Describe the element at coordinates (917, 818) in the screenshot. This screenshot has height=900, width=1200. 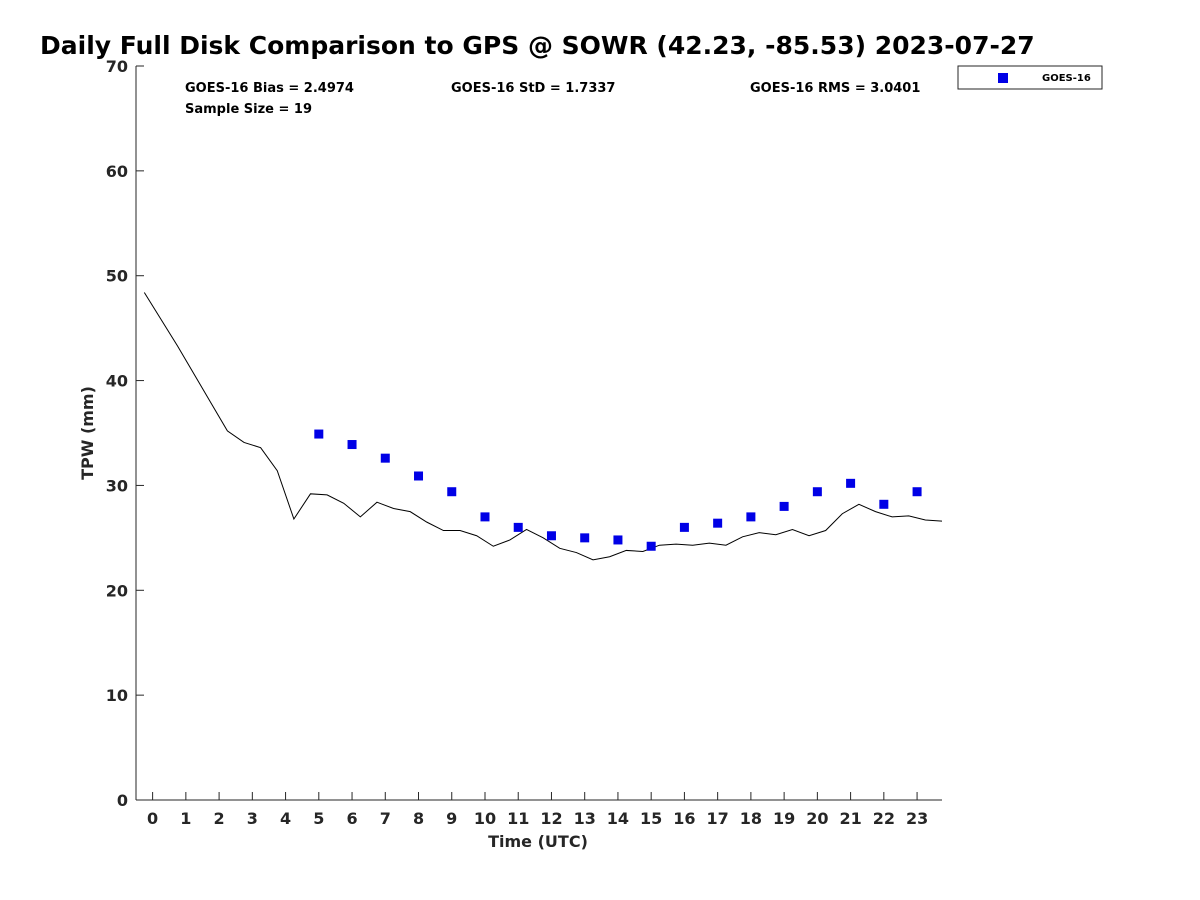
I see `x-tick-label: 23` at that location.